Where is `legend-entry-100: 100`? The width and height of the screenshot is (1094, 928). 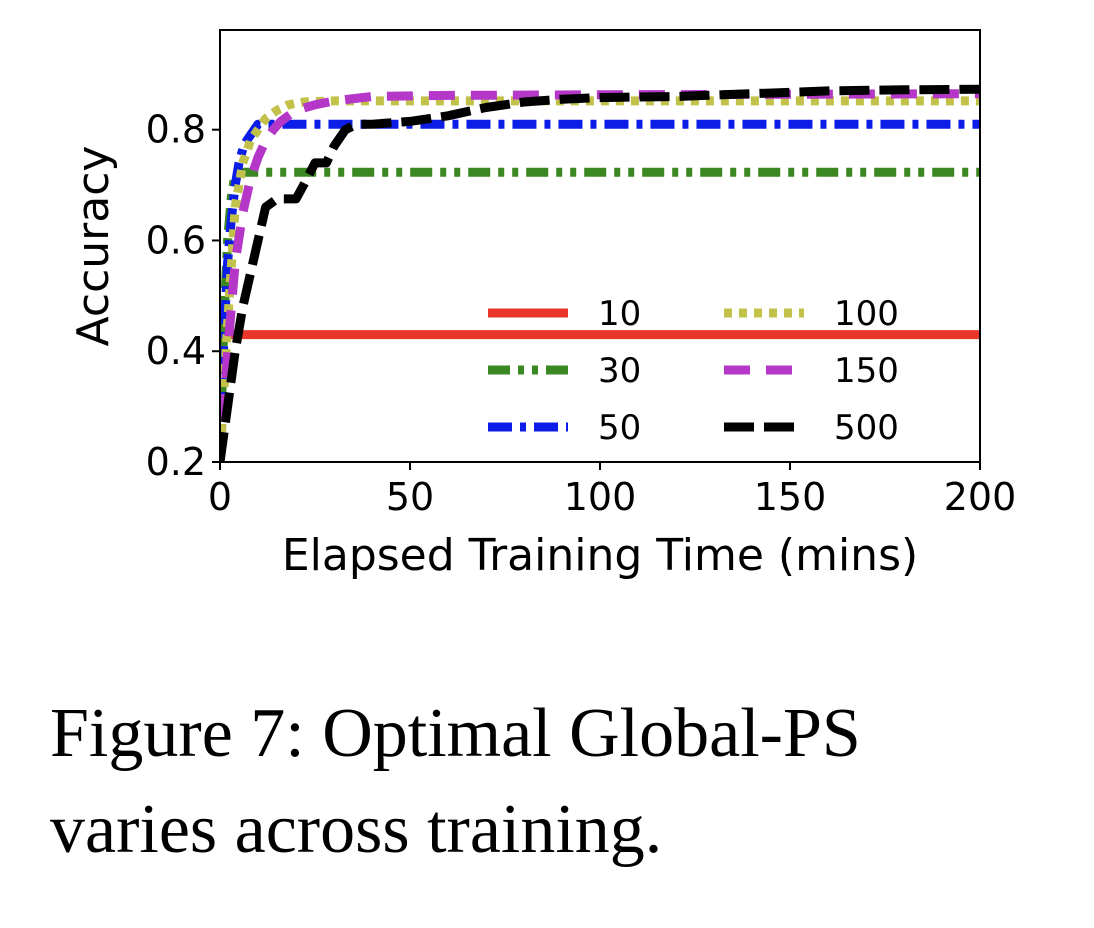
legend-entry-100: 100 is located at coordinates (811, 314).